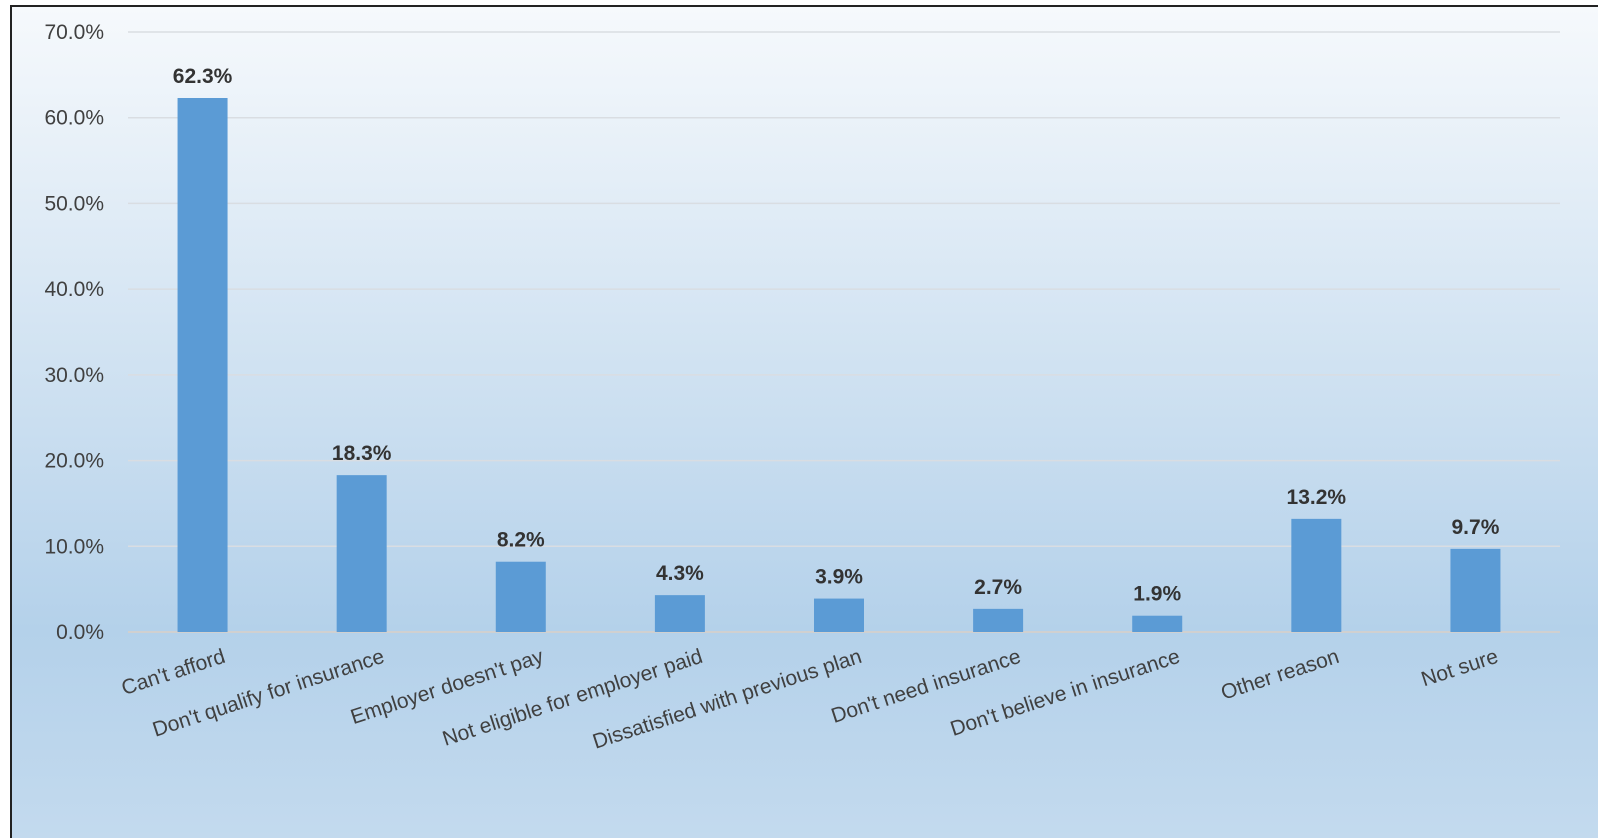 This screenshot has width=1598, height=838. Describe the element at coordinates (74, 289) in the screenshot. I see `y-tick-label: 40.0%` at that location.